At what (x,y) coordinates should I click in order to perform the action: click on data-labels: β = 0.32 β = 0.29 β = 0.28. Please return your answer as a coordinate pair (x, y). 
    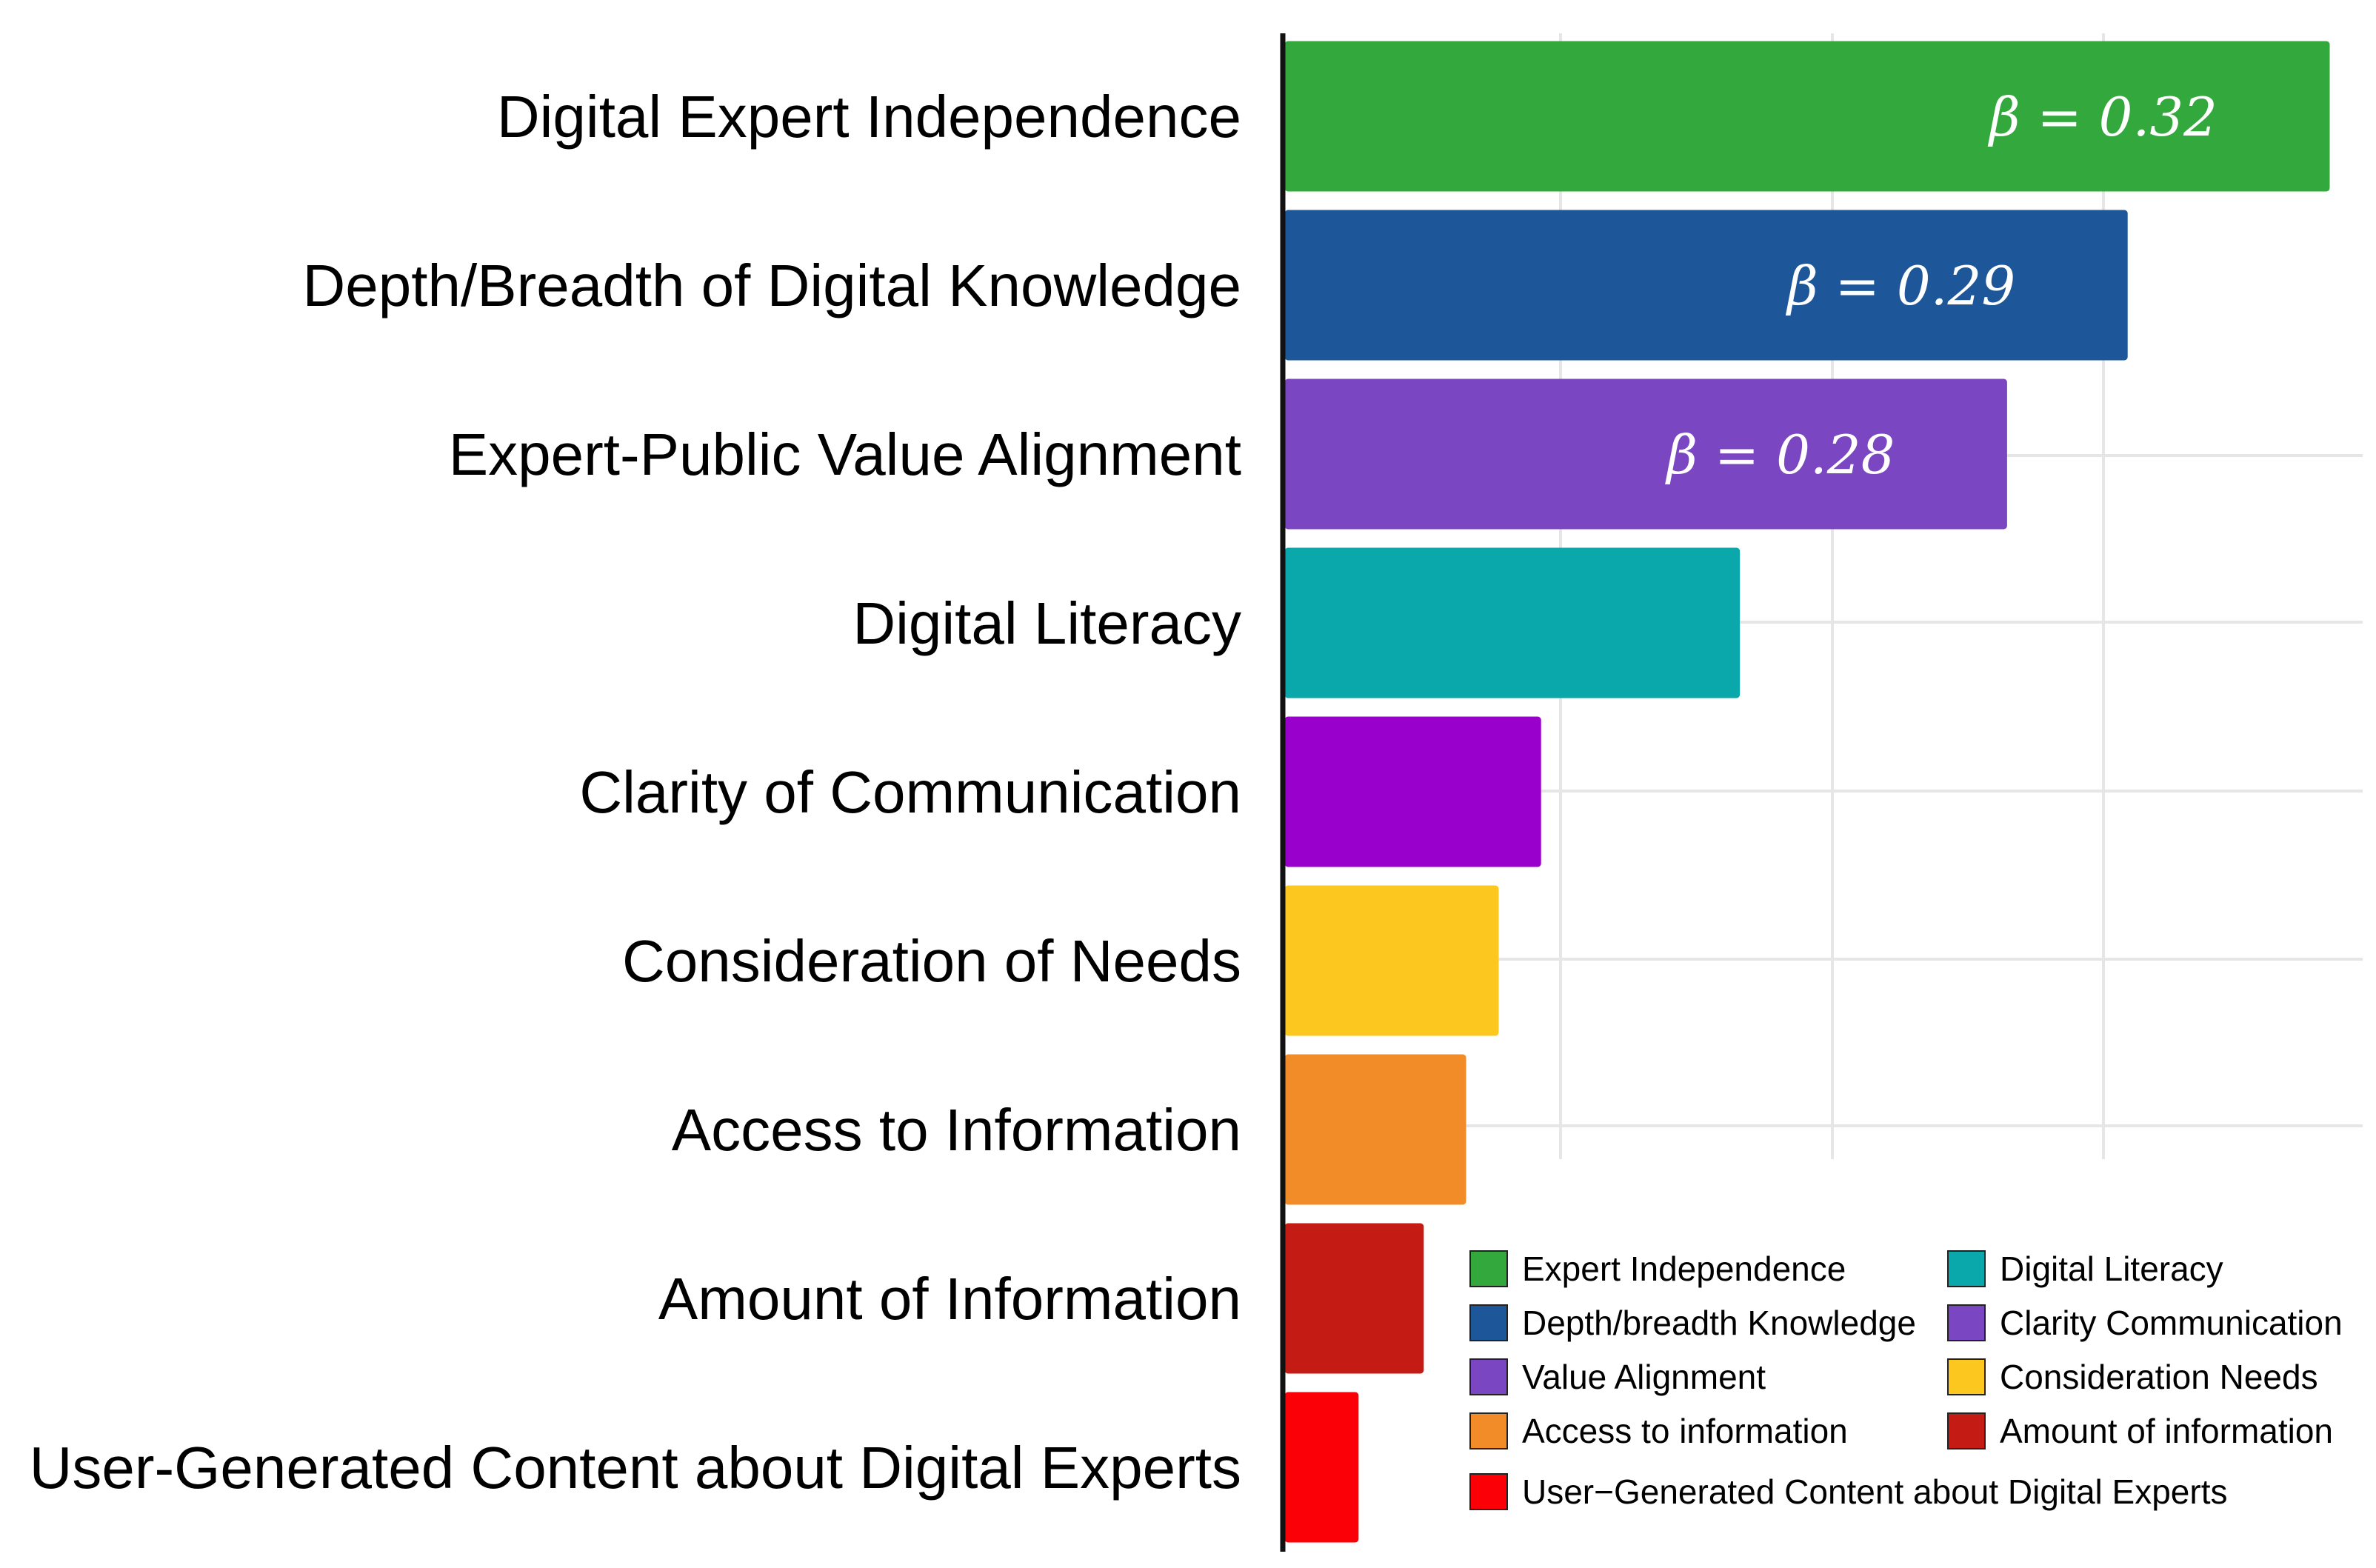
    Looking at the image, I should click on (1941, 286).